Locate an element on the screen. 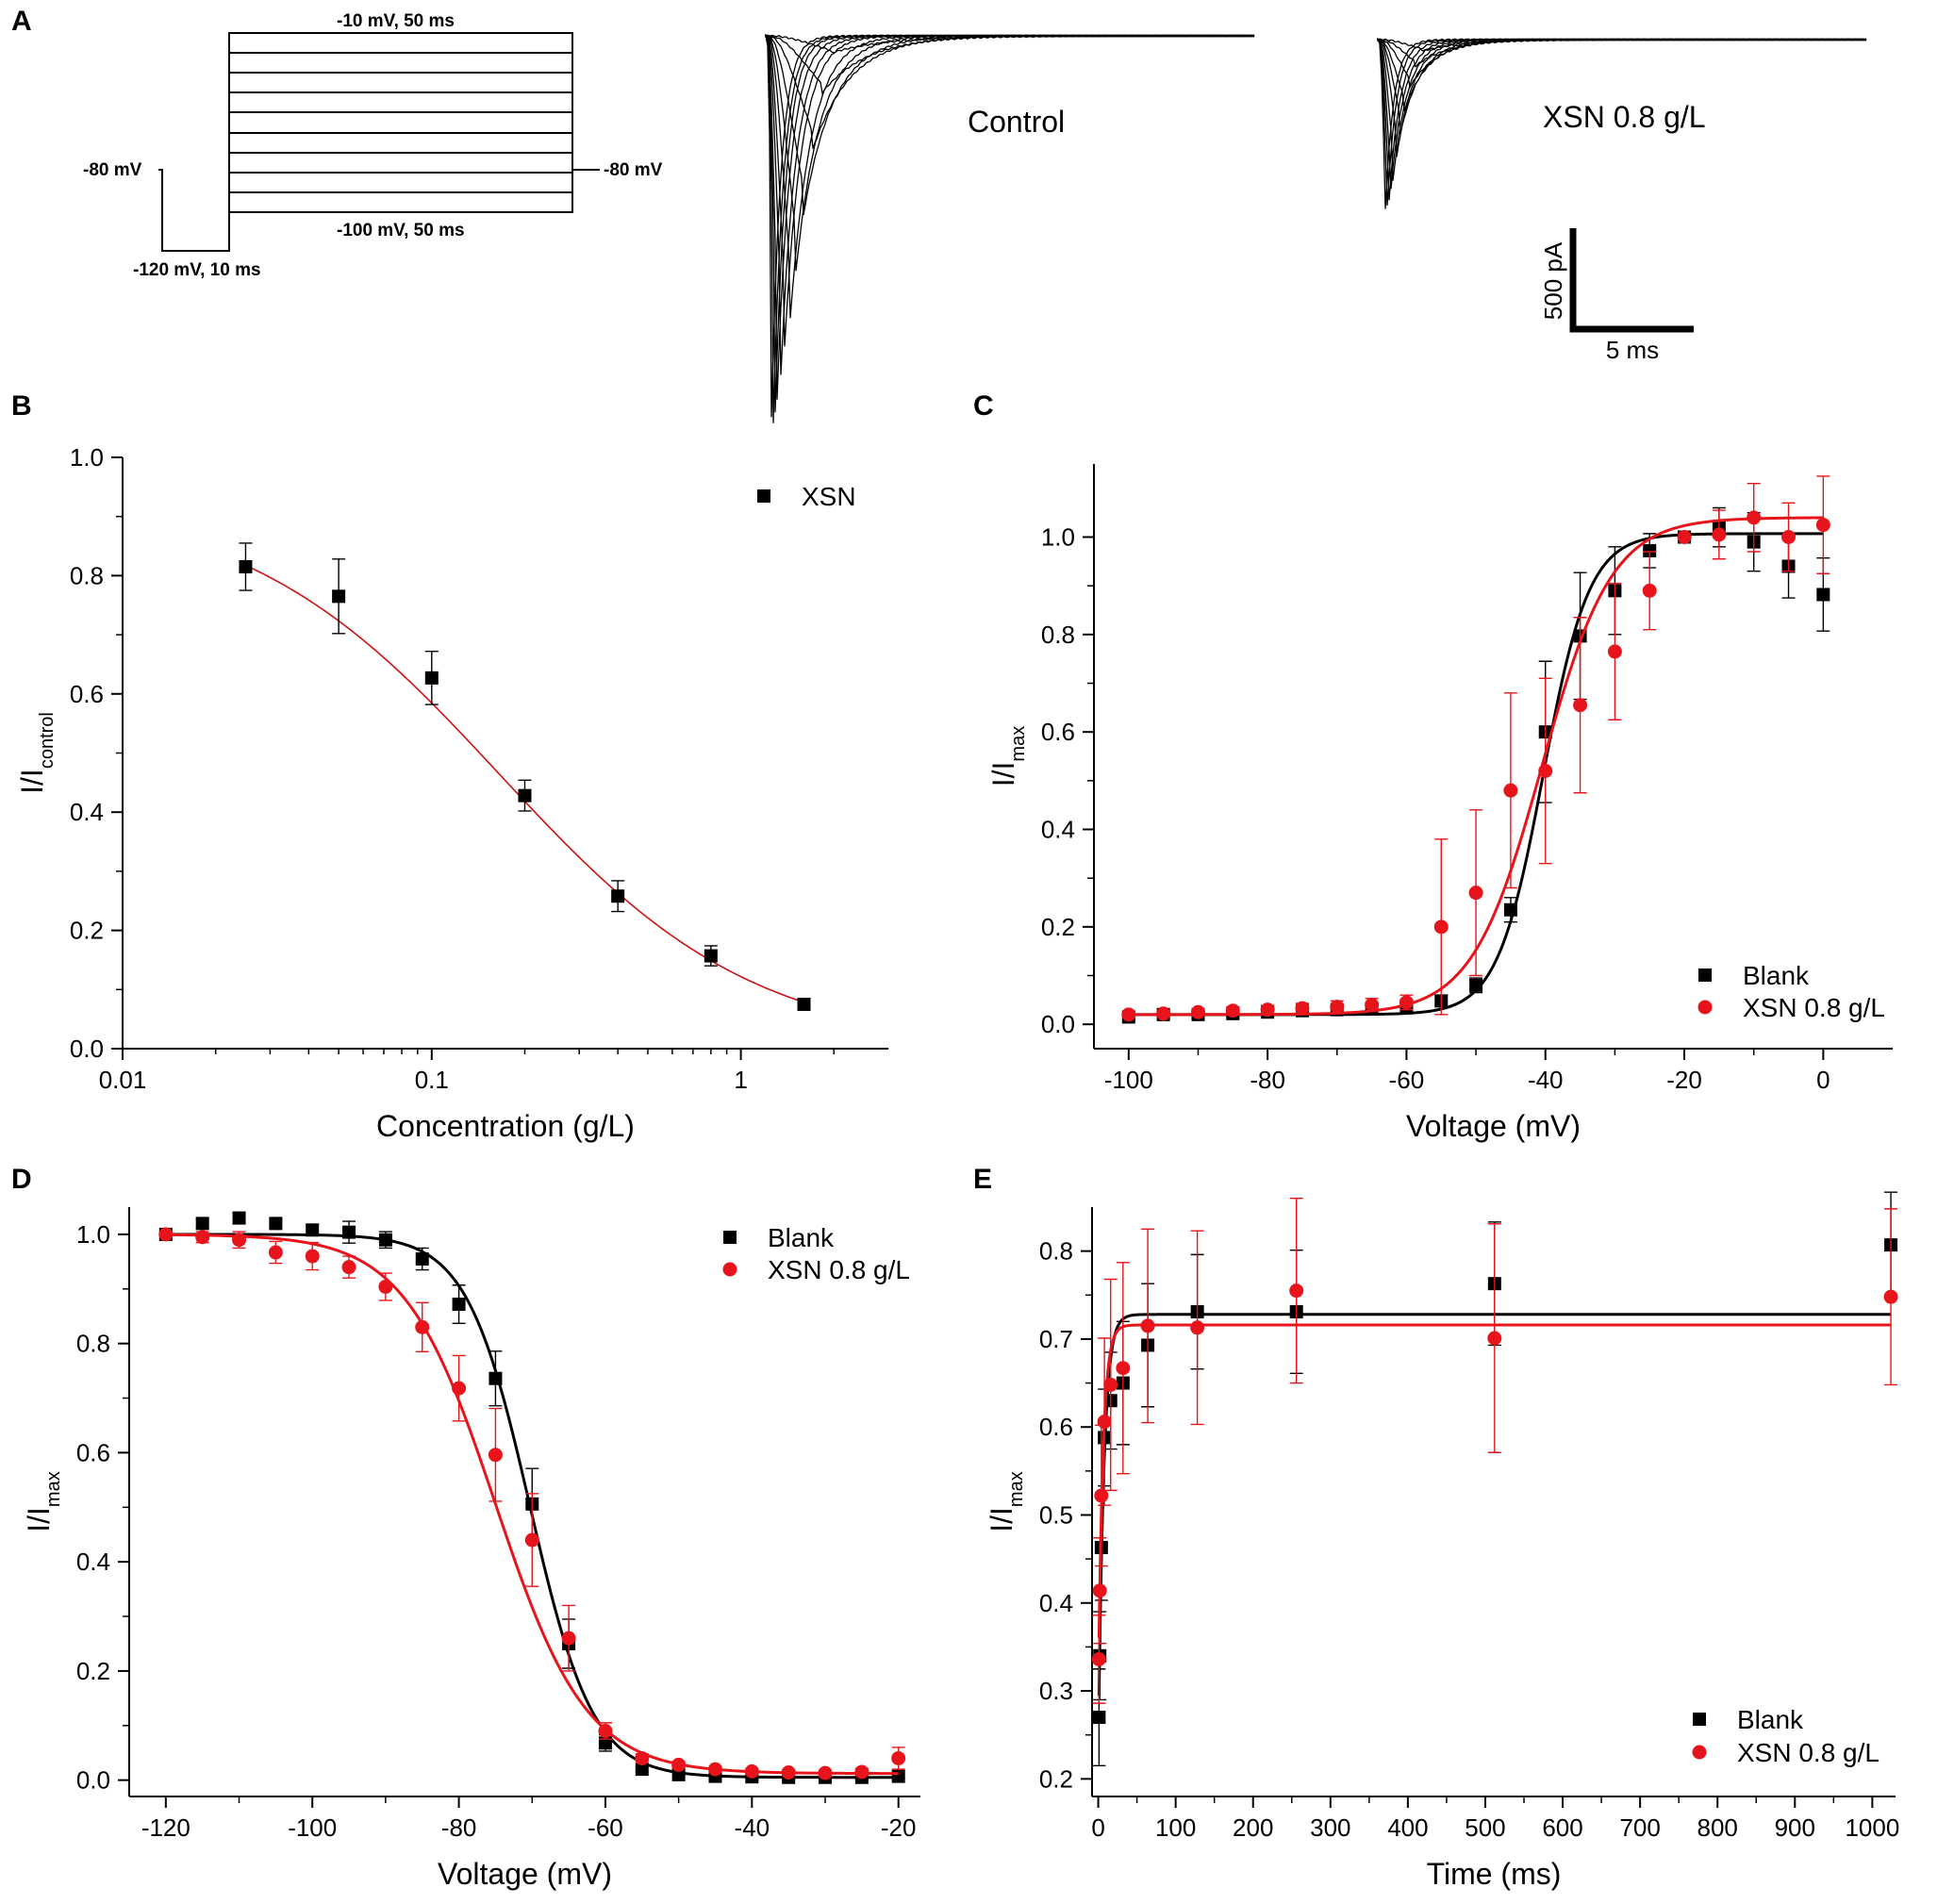 This screenshot has height=1904, width=1954. x-tick-label: -60 is located at coordinates (605, 1827).